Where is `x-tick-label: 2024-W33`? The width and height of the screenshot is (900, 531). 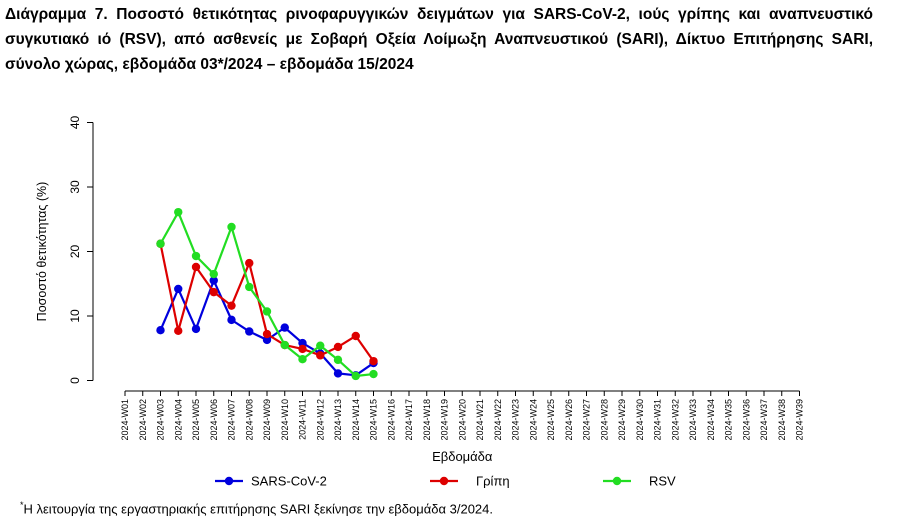
x-tick-label: 2024-W33 is located at coordinates (693, 420).